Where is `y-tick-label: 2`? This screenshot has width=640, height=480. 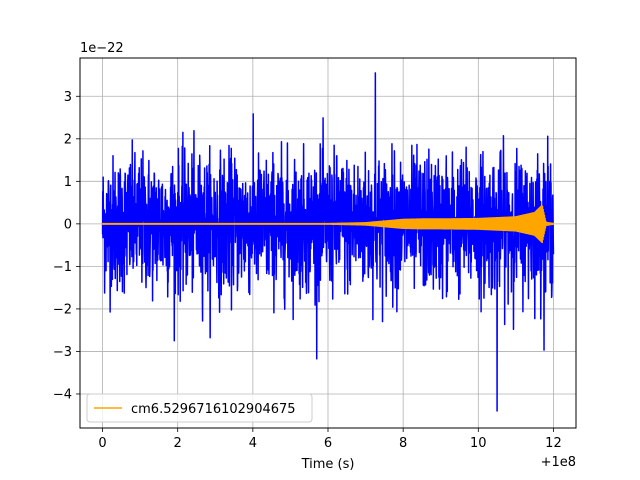
y-tick-label: 2 is located at coordinates (68, 139).